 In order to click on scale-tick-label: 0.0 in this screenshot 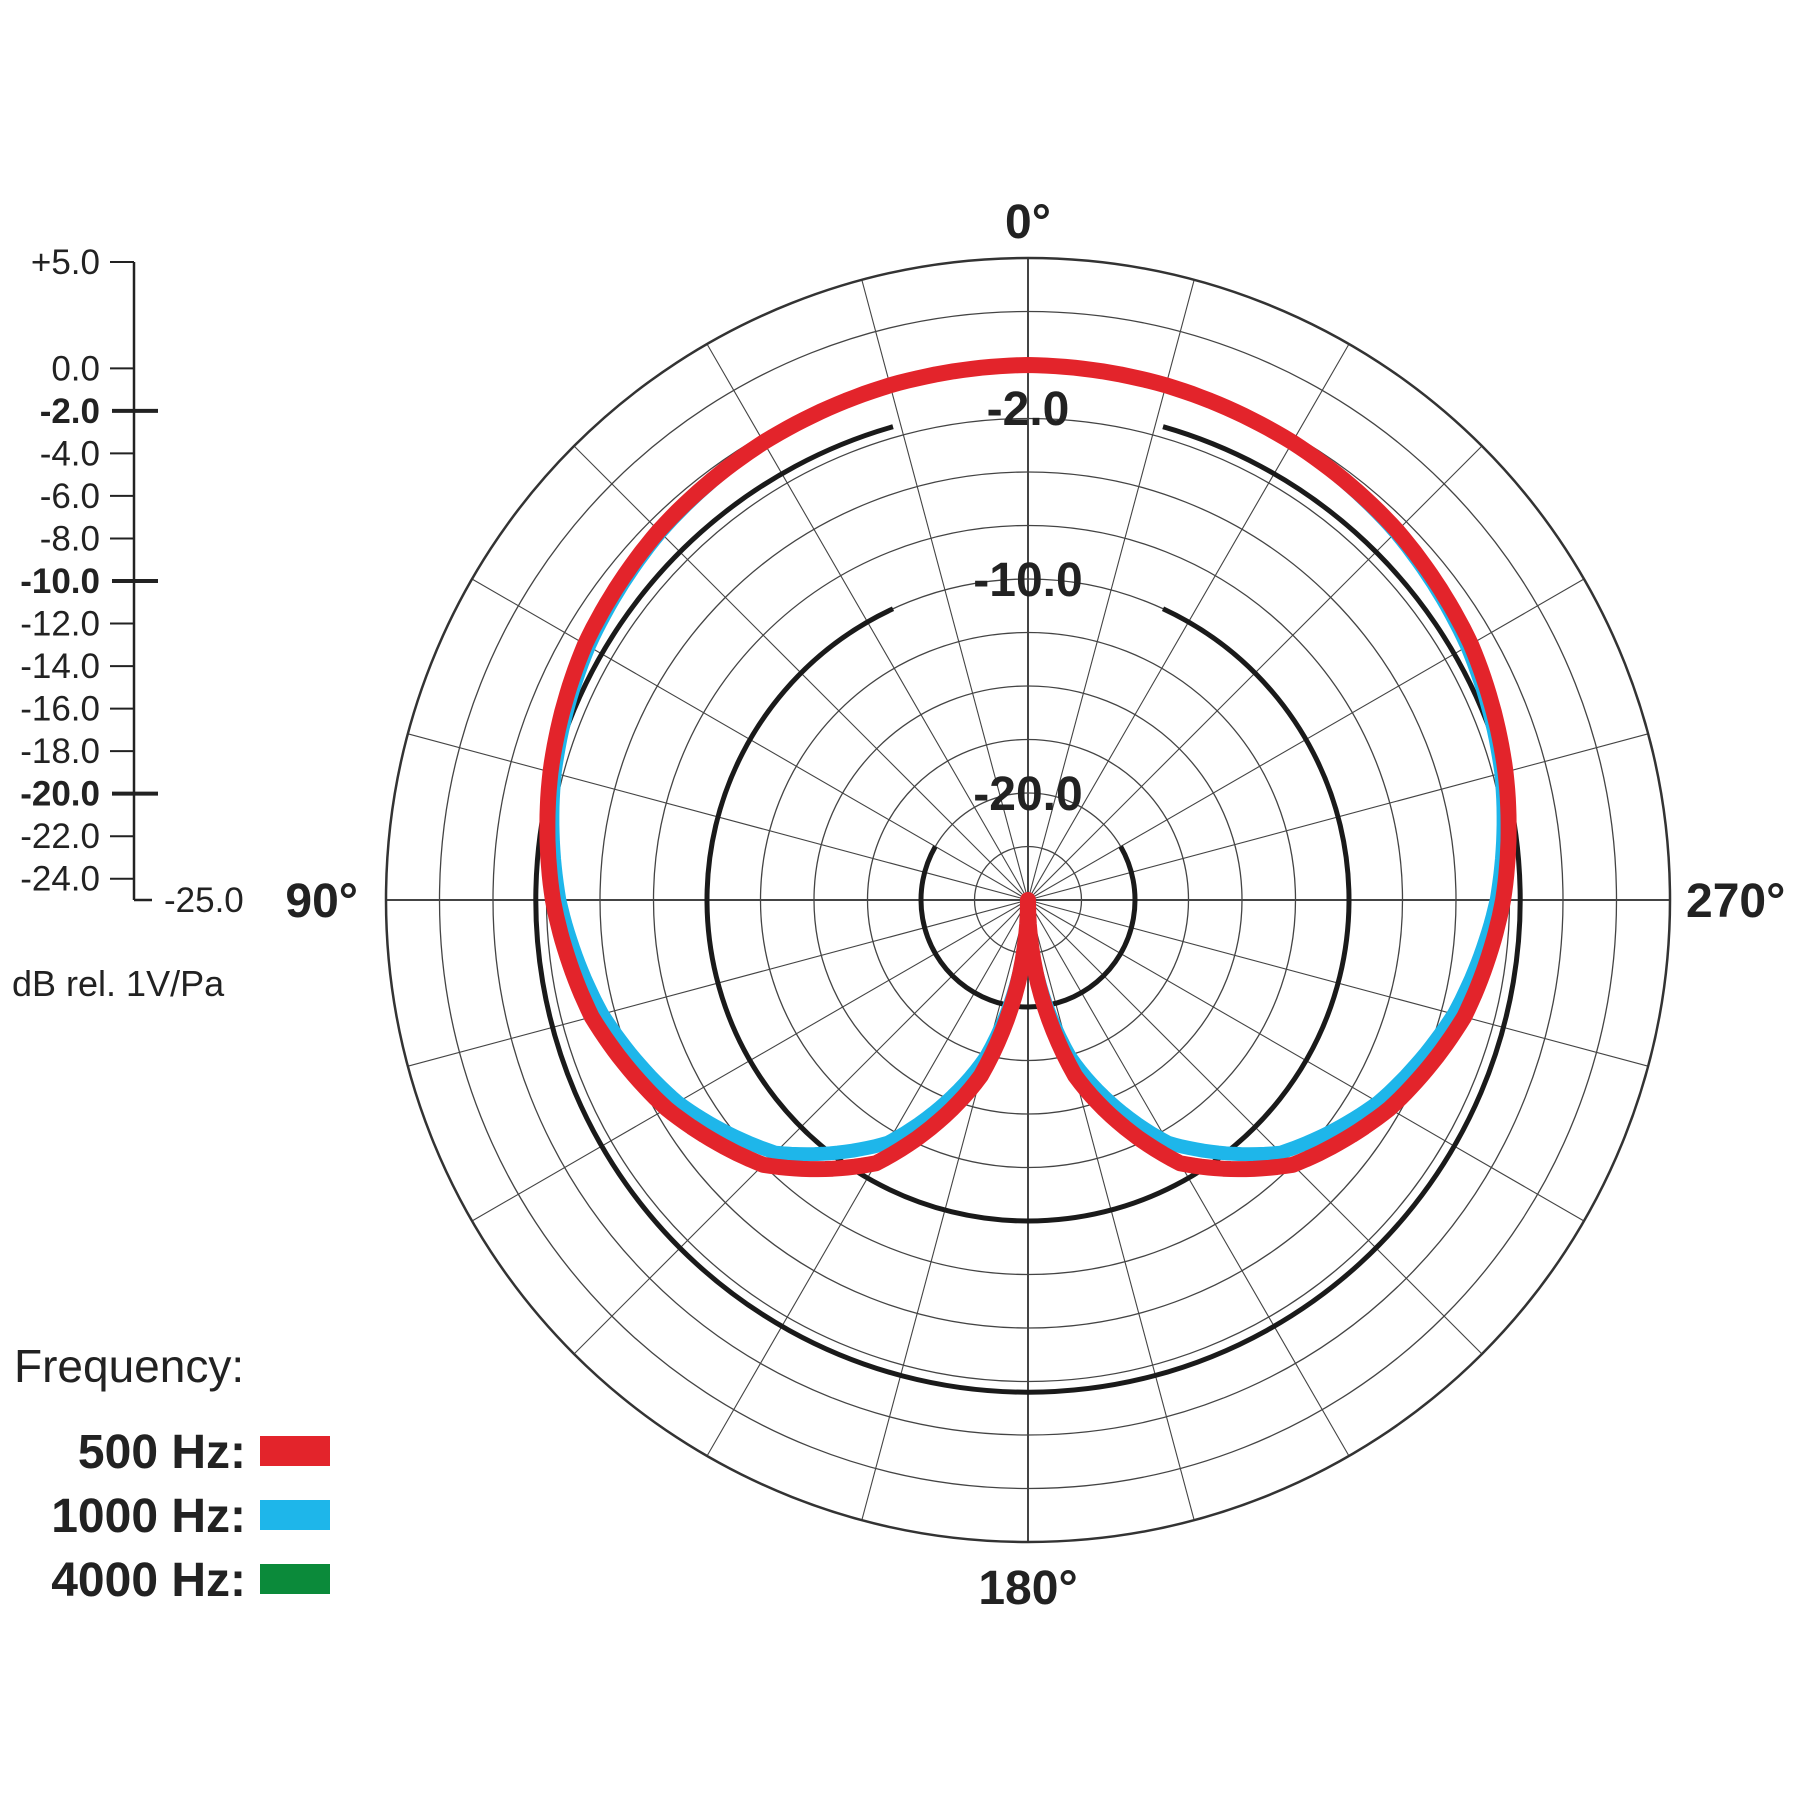, I will do `click(75, 368)`.